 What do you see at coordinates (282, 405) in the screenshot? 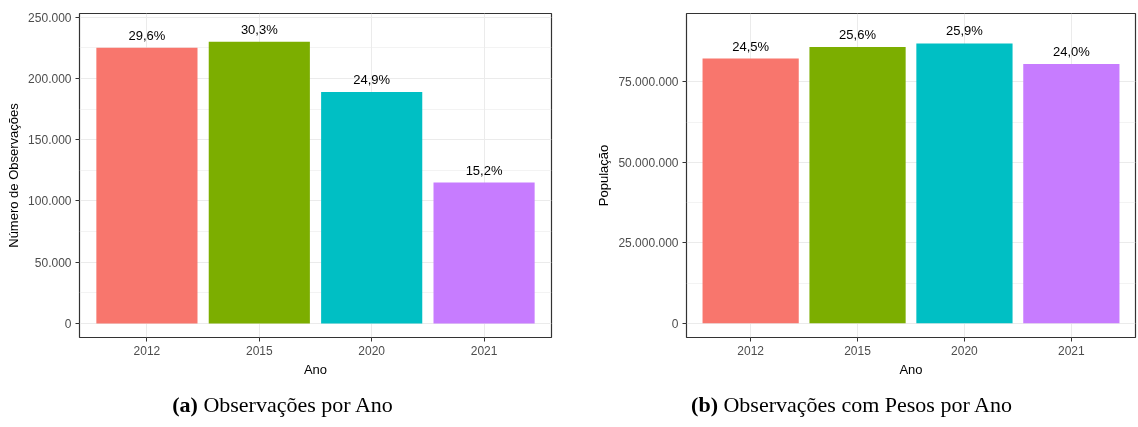
I see `text: (a) Observações por Ano` at bounding box center [282, 405].